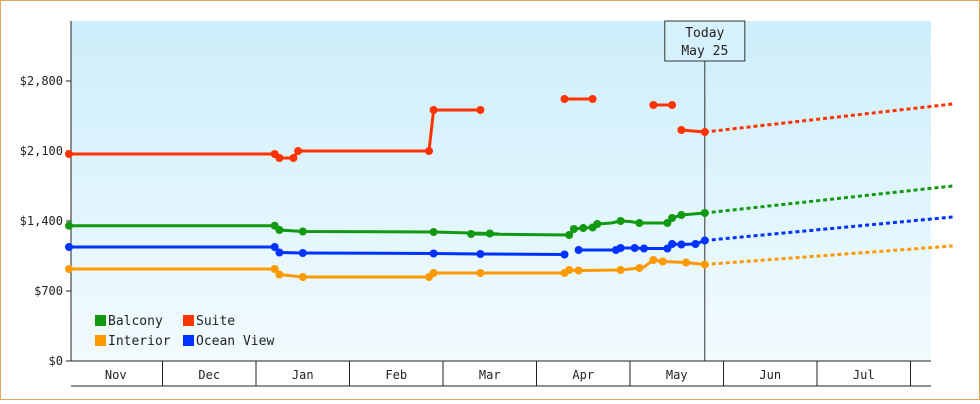  I want to click on month-label: Jul, so click(864, 375).